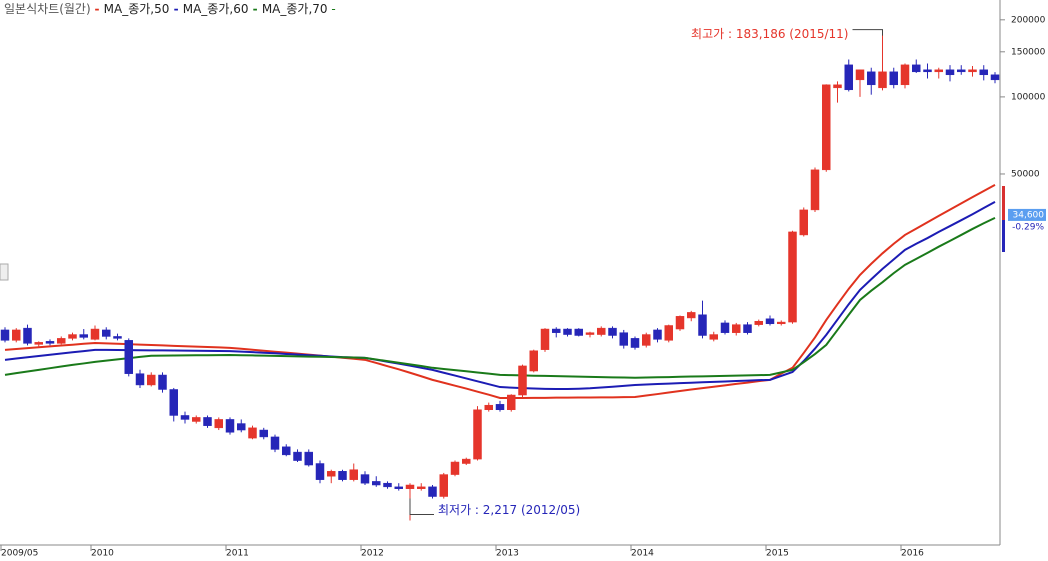 This screenshot has height=561, width=1048. Describe the element at coordinates (509, 510) in the screenshot. I see `min-annotation: 최저가 : 2,217 (2012/05)` at that location.